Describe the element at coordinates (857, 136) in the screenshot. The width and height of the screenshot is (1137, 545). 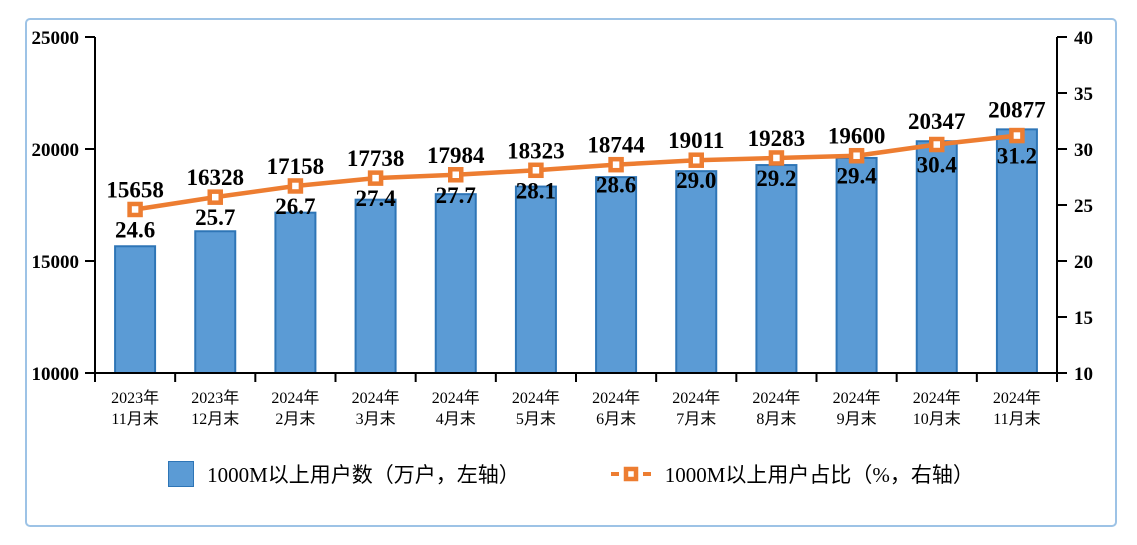
I see `bar-value-label: 19600` at that location.